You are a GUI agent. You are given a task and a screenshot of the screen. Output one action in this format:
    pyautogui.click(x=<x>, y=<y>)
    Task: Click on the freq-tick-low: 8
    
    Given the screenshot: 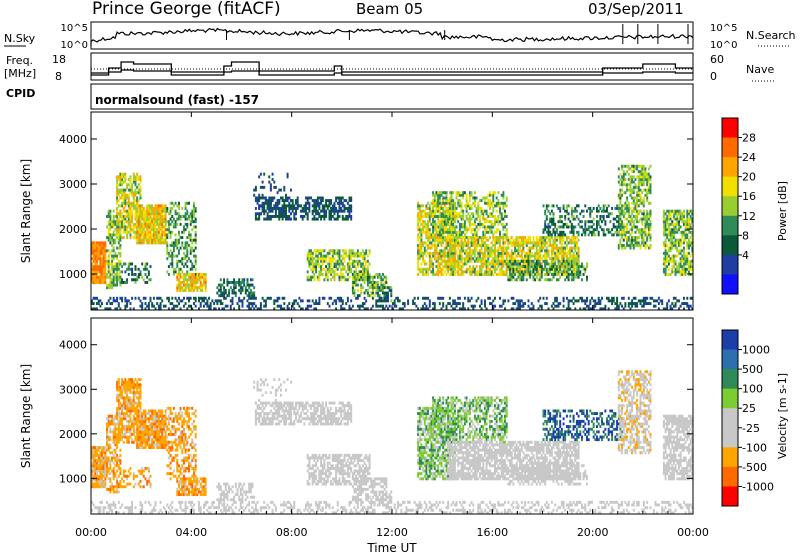 What is the action you would take?
    pyautogui.click(x=58, y=76)
    